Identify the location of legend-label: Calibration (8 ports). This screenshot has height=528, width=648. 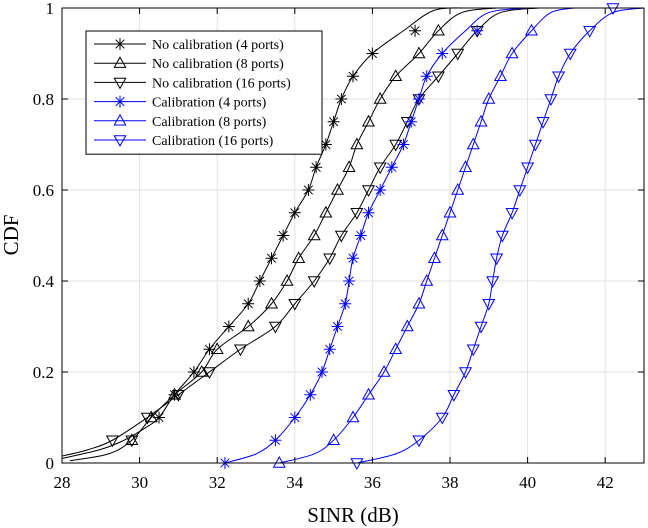
(209, 122).